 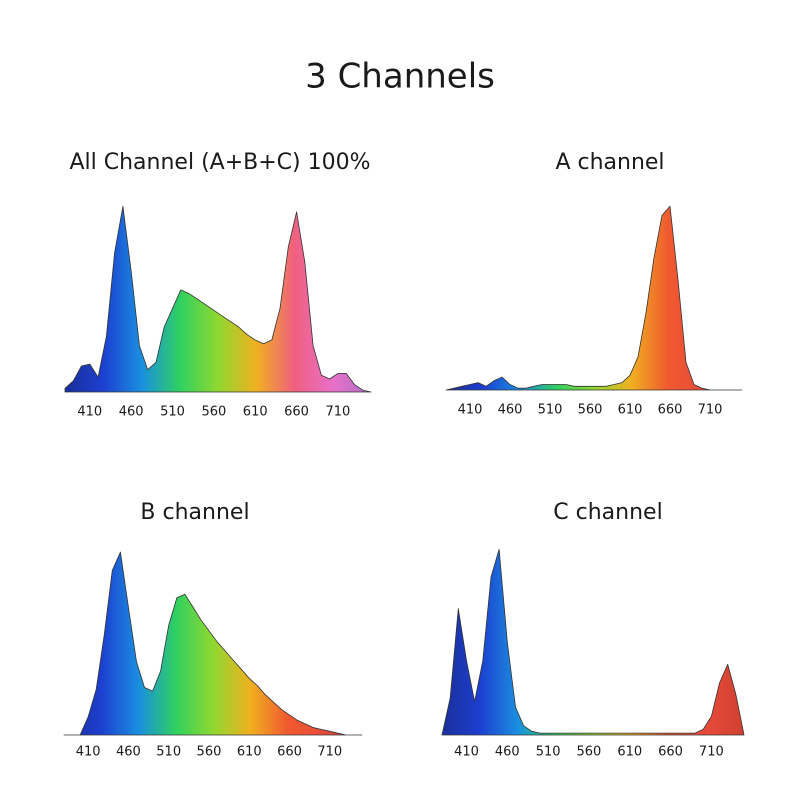 What do you see at coordinates (219, 162) in the screenshot?
I see `chart-title: All Channel (A+B+C) 100%` at bounding box center [219, 162].